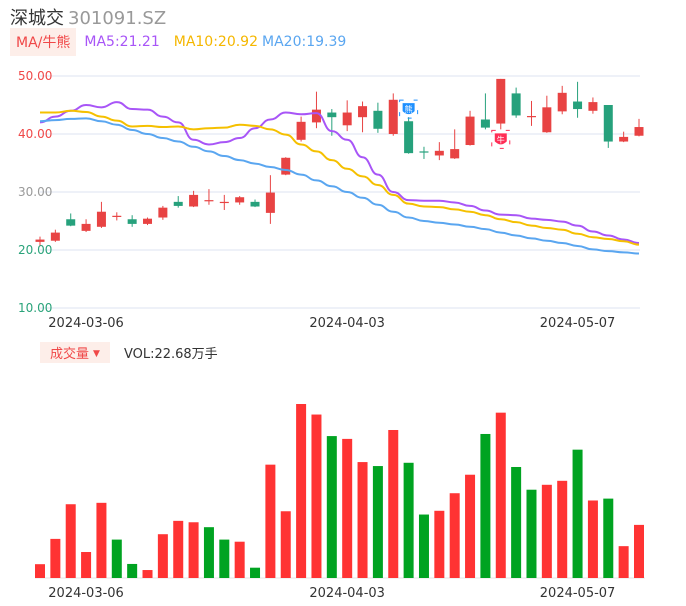 This screenshot has width=686, height=606. I want to click on y-tick-label: 30.00, so click(35, 192).